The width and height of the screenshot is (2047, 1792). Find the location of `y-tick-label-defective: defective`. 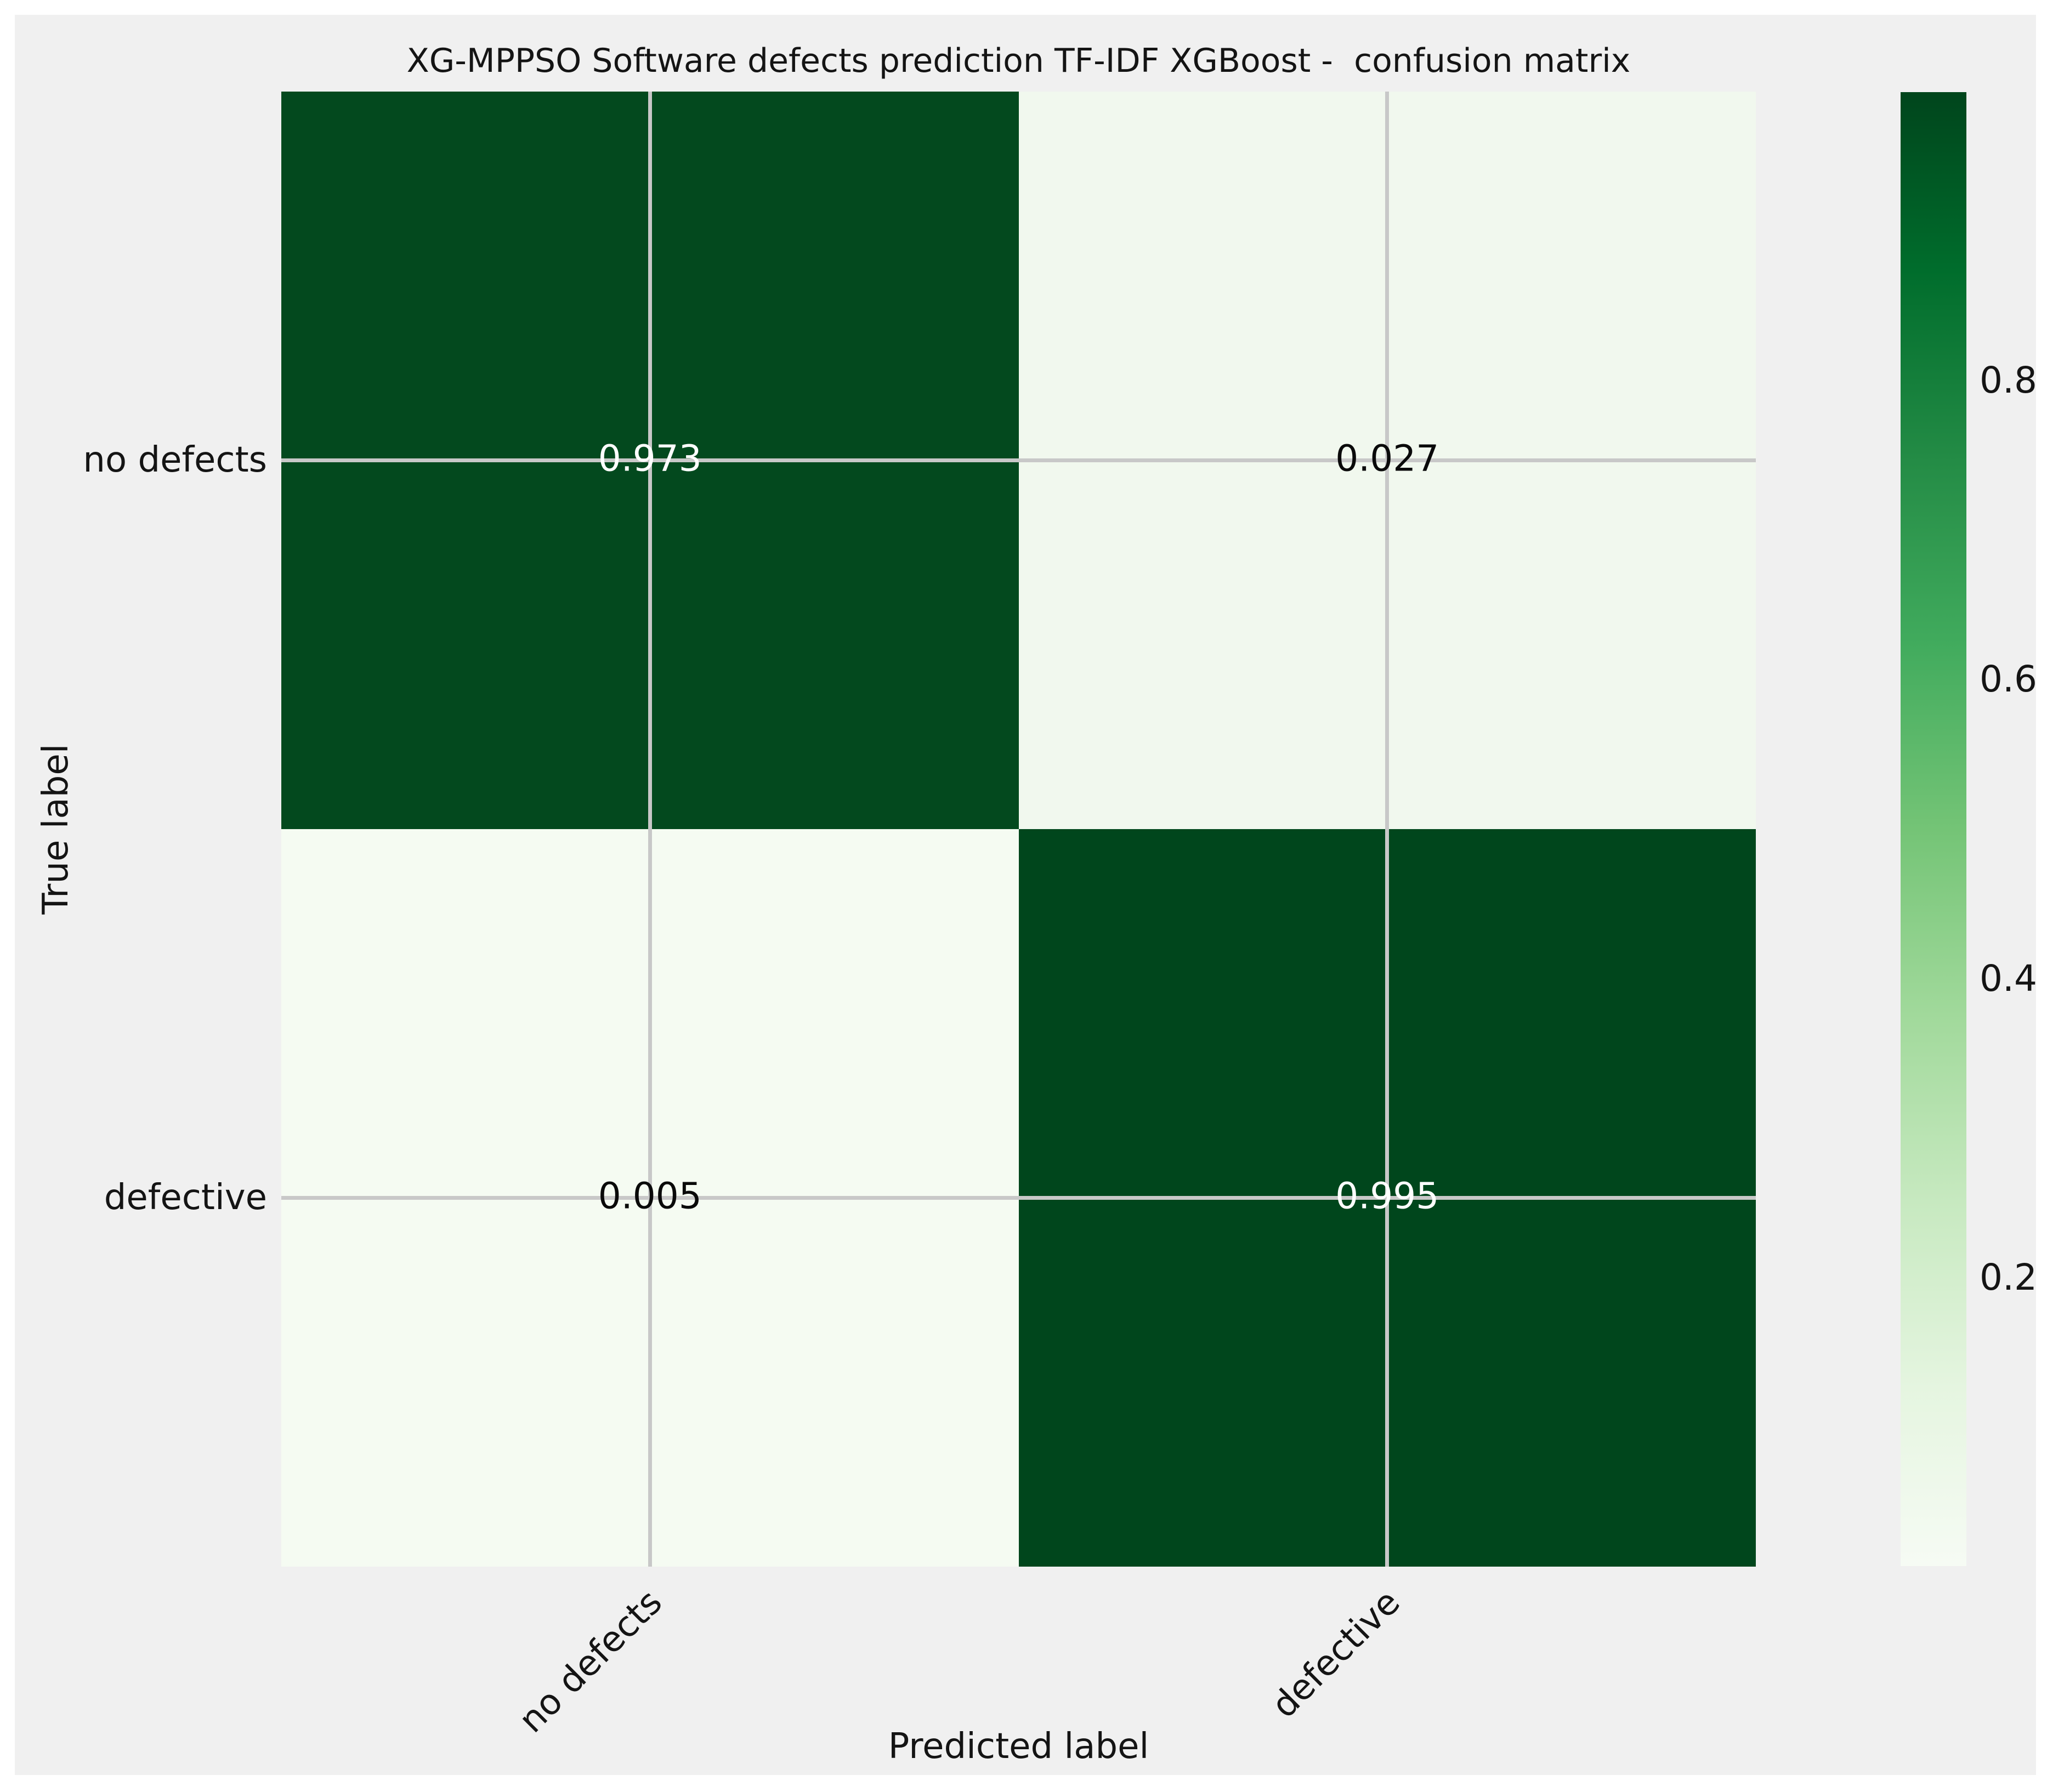

y-tick-label-defective: defective is located at coordinates (186, 1197).